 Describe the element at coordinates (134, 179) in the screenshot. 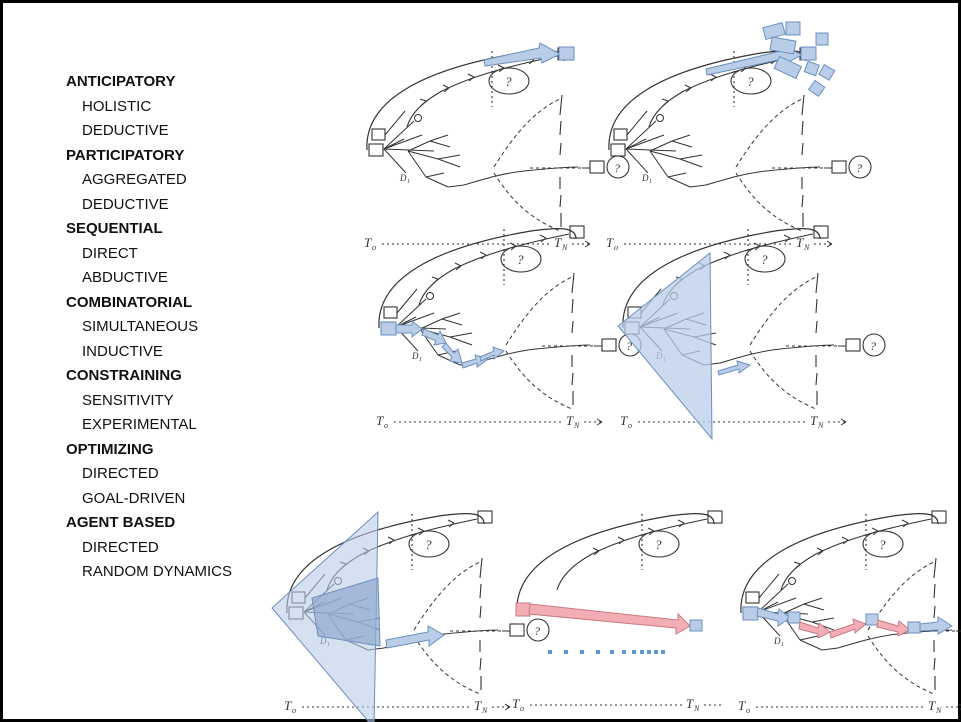

I see `legend-attribute: AGGREGATED` at that location.